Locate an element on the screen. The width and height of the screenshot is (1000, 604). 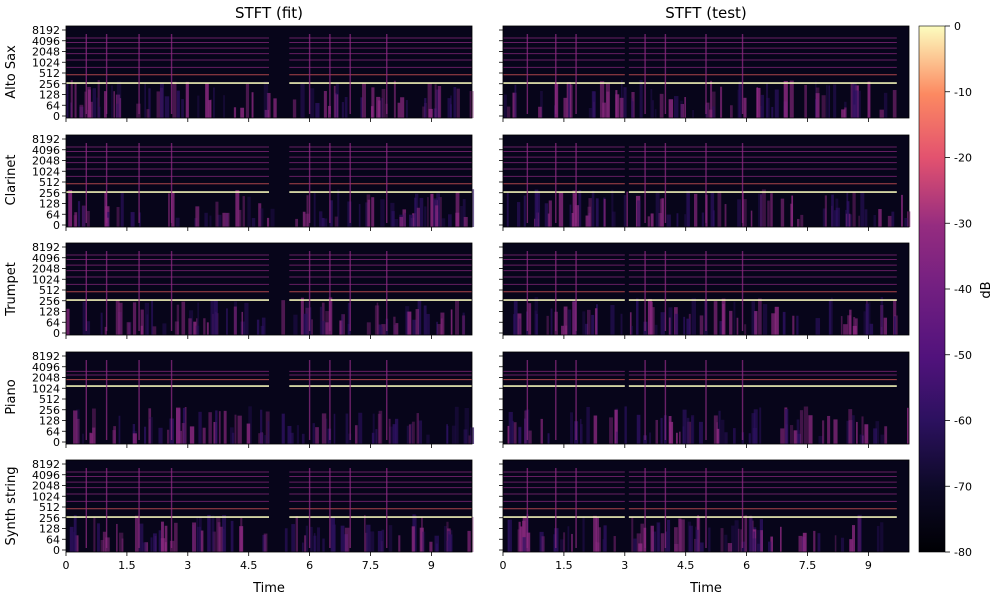
colorbar-tick-label: -70 is located at coordinates (963, 486).